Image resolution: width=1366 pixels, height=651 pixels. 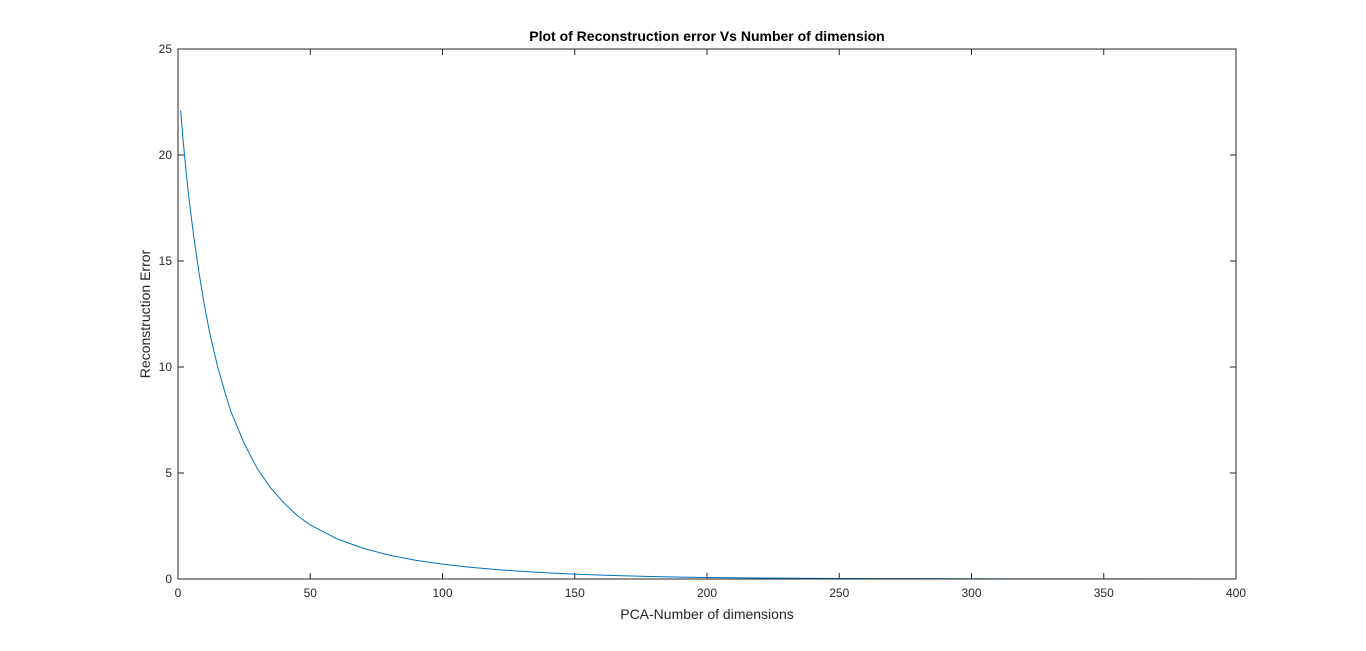 What do you see at coordinates (166, 367) in the screenshot?
I see `y-tick-label: 10` at bounding box center [166, 367].